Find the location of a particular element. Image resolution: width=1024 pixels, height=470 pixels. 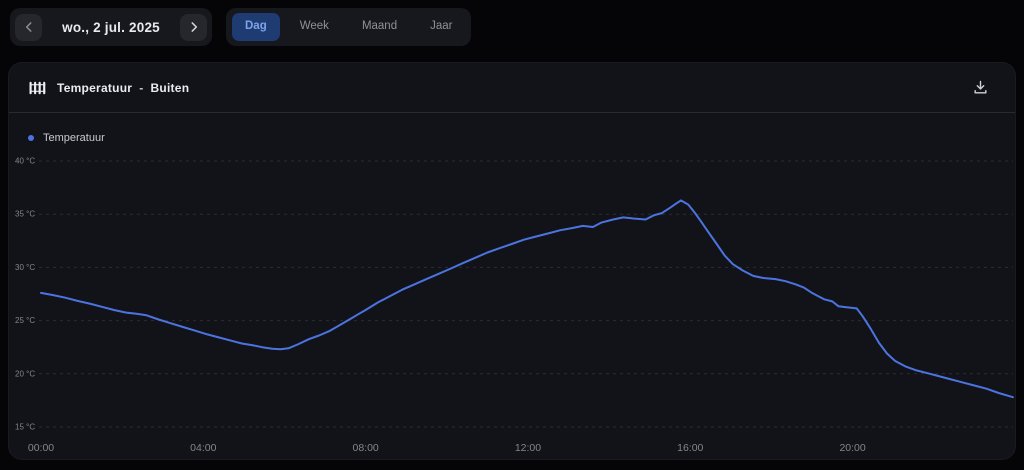

chevron-left-icon is located at coordinates (28, 27).